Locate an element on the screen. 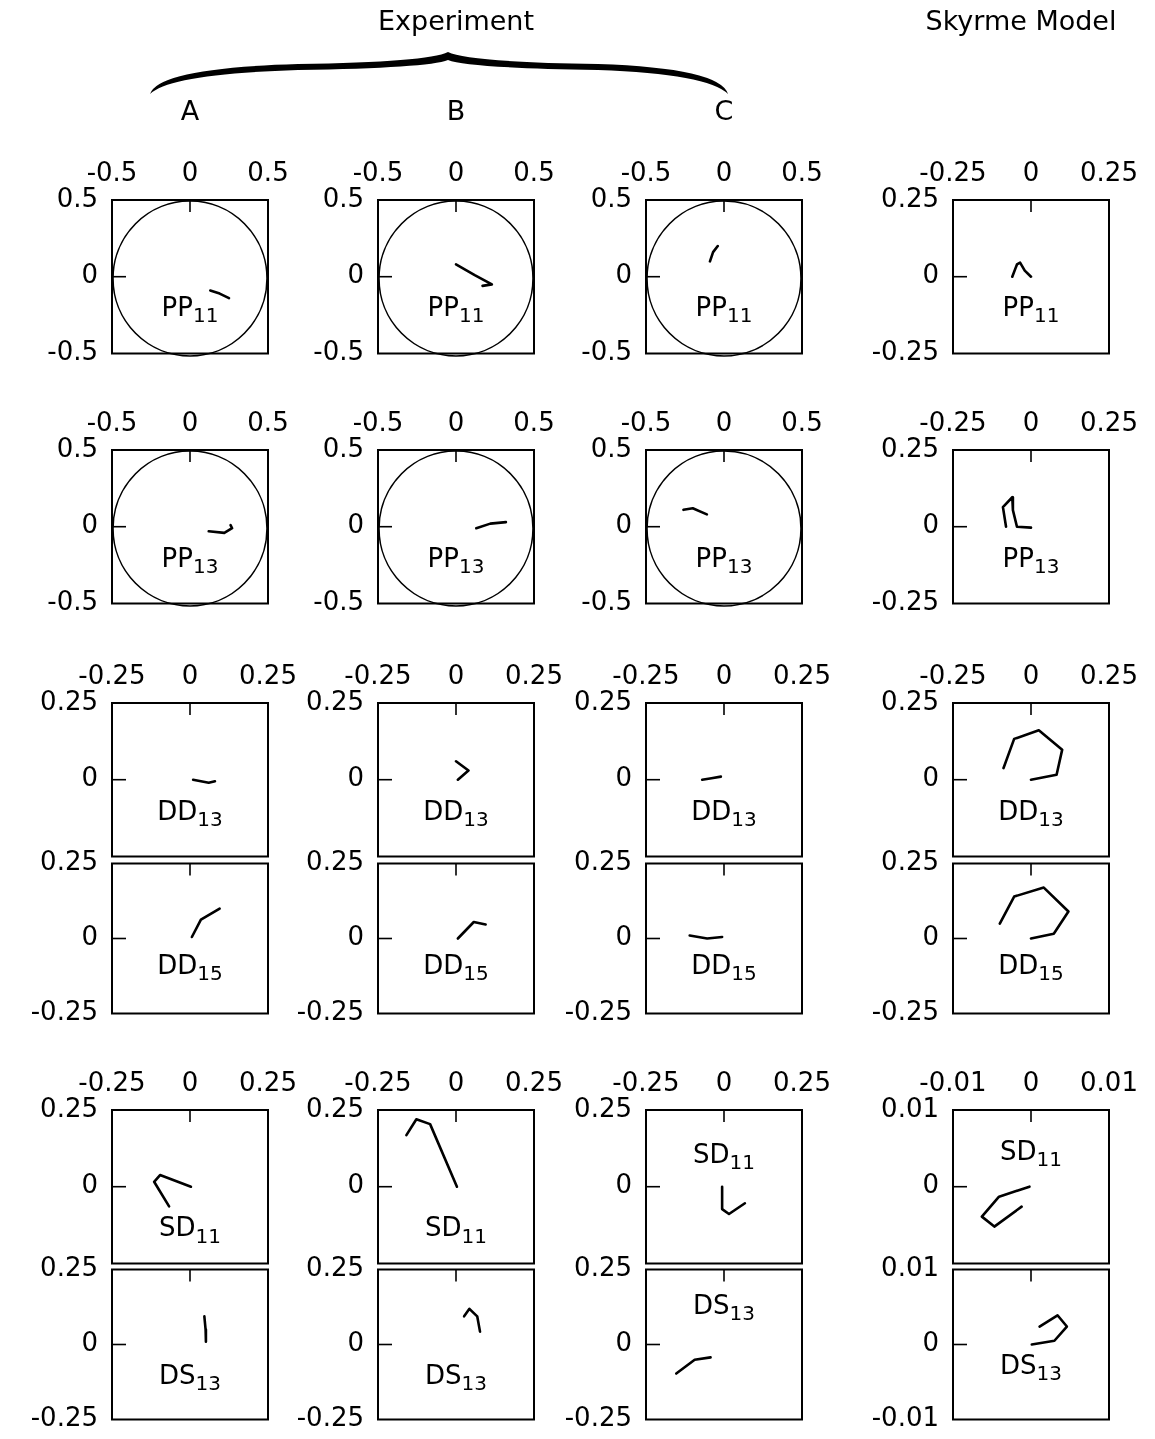  chart-subtitle: Experiment is located at coordinates (456, 20).